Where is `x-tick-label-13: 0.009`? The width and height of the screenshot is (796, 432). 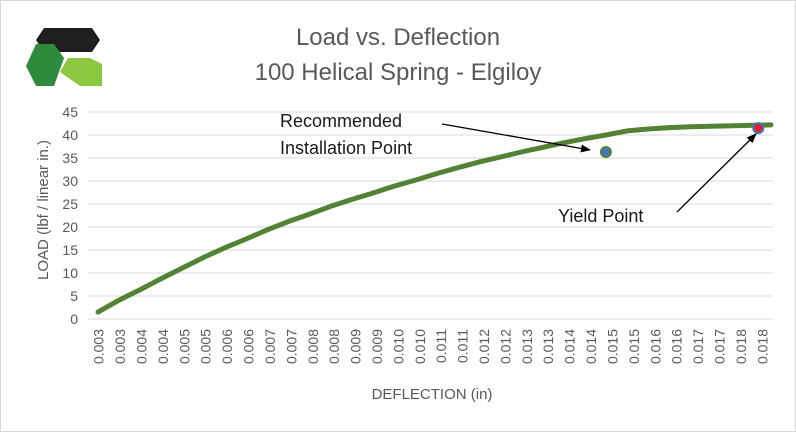
x-tick-label-13: 0.009 is located at coordinates (377, 346).